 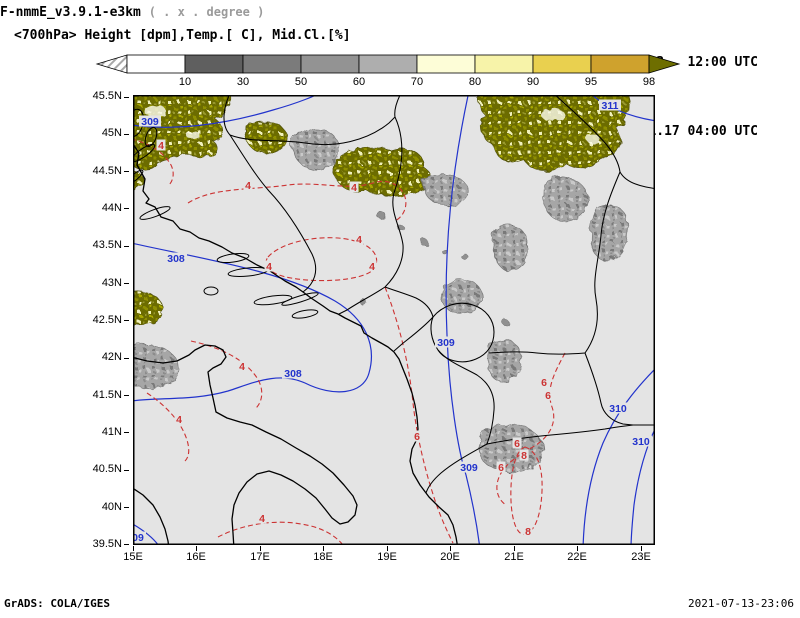 I want to click on model-resolution: ( . x . degree ), so click(x=206, y=12).